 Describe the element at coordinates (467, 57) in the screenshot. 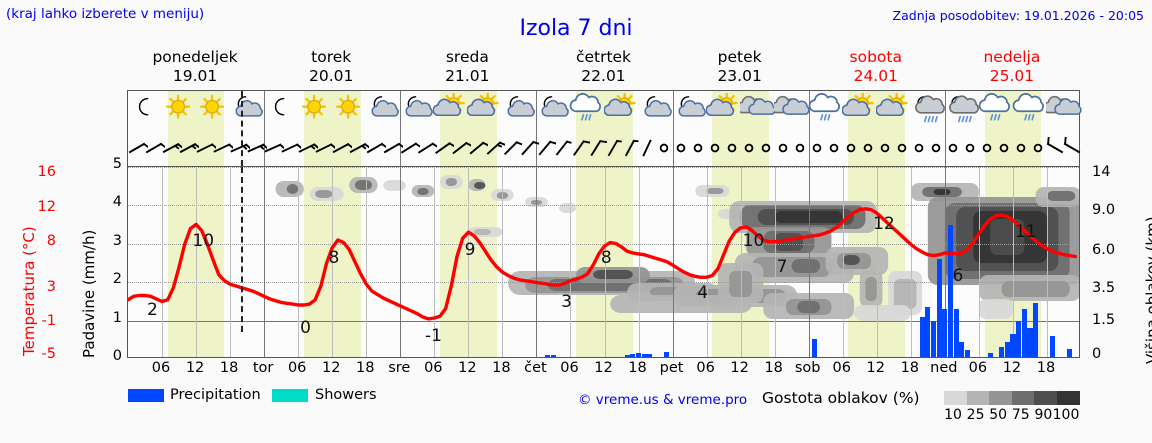

I see `day-name: sreda` at that location.